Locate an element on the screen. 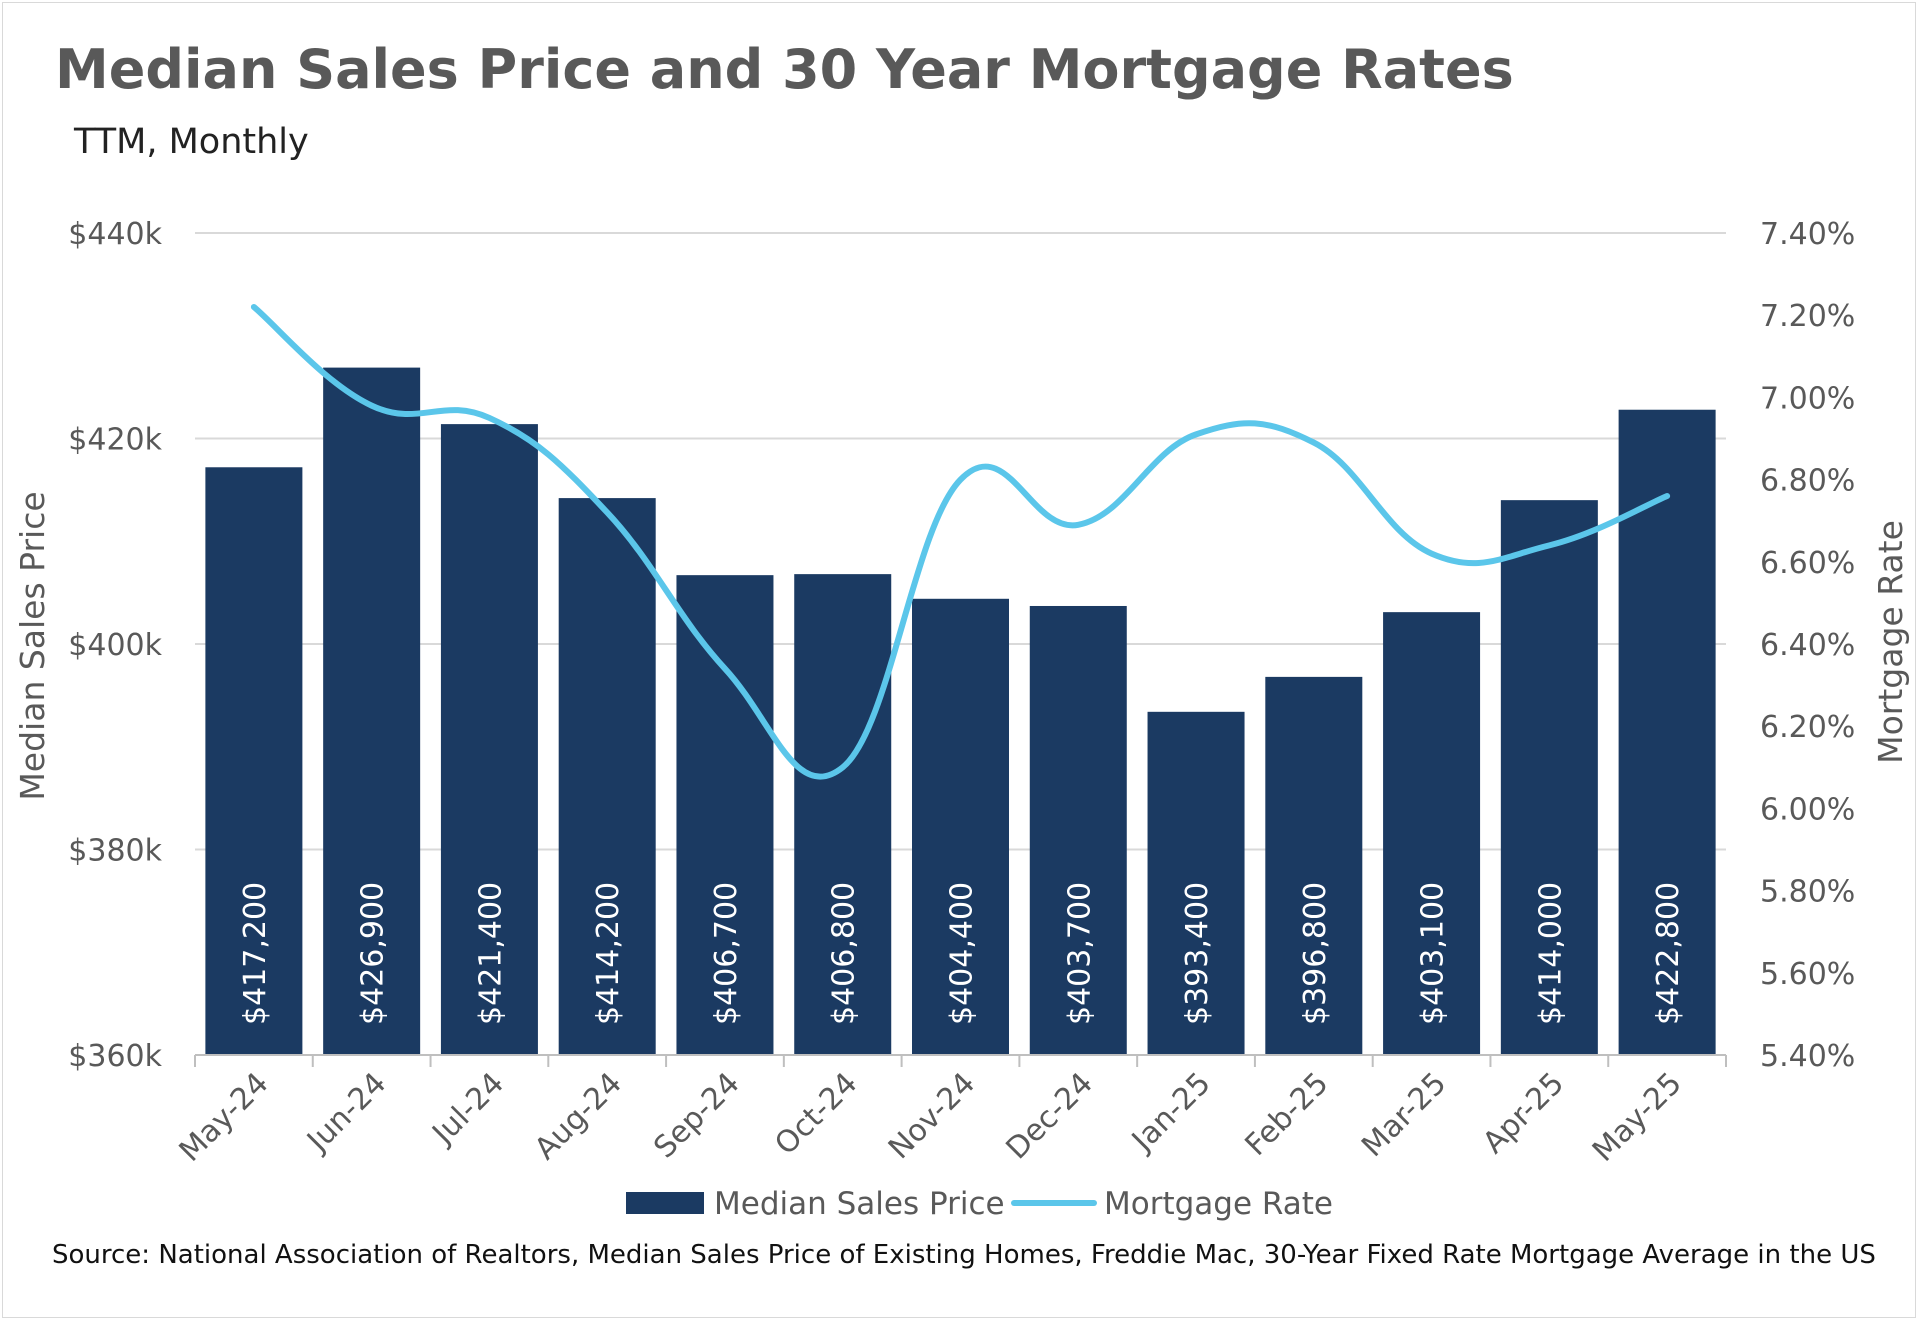  x-axis-category-label: Feb-25 is located at coordinates (1287, 1114).